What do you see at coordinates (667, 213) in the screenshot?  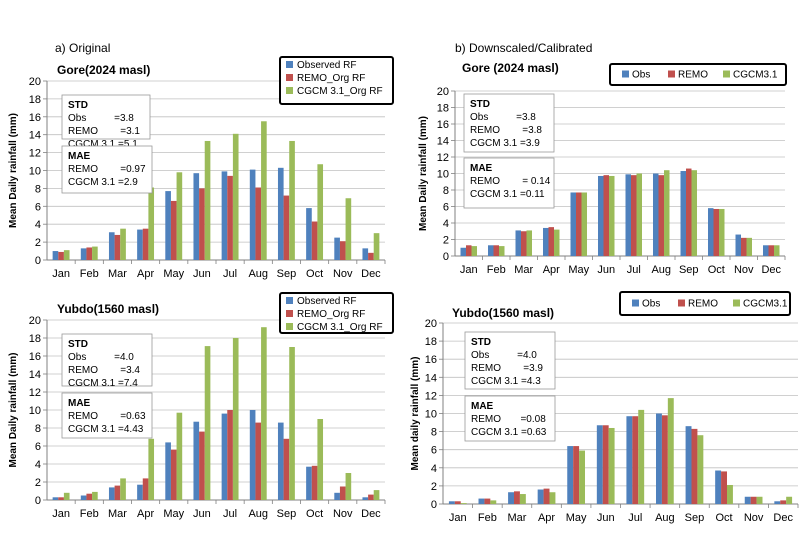 I see `bar-cgcm3-1-aug` at bounding box center [667, 213].